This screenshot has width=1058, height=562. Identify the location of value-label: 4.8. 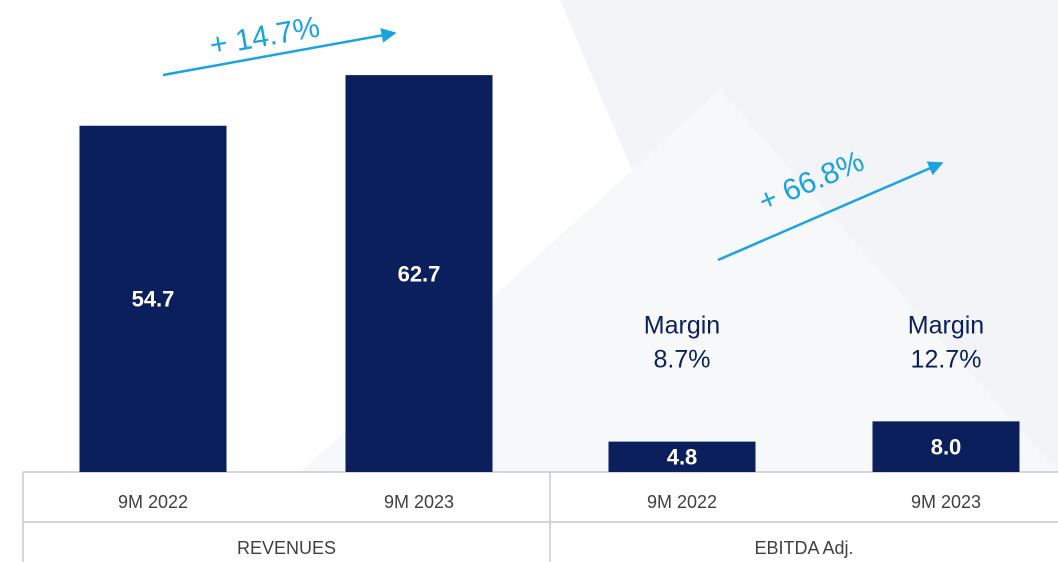
(682, 457).